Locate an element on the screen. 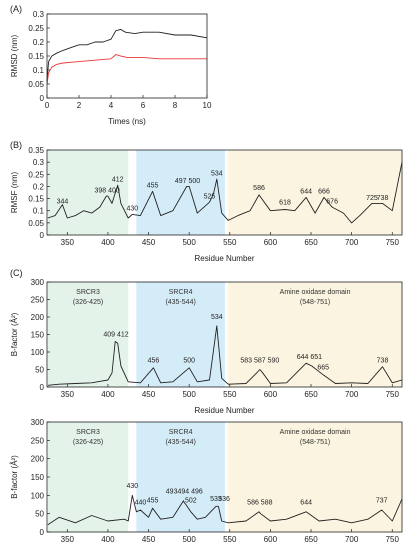 The width and height of the screenshot is (412, 550). peak-label: 412 is located at coordinates (118, 180).